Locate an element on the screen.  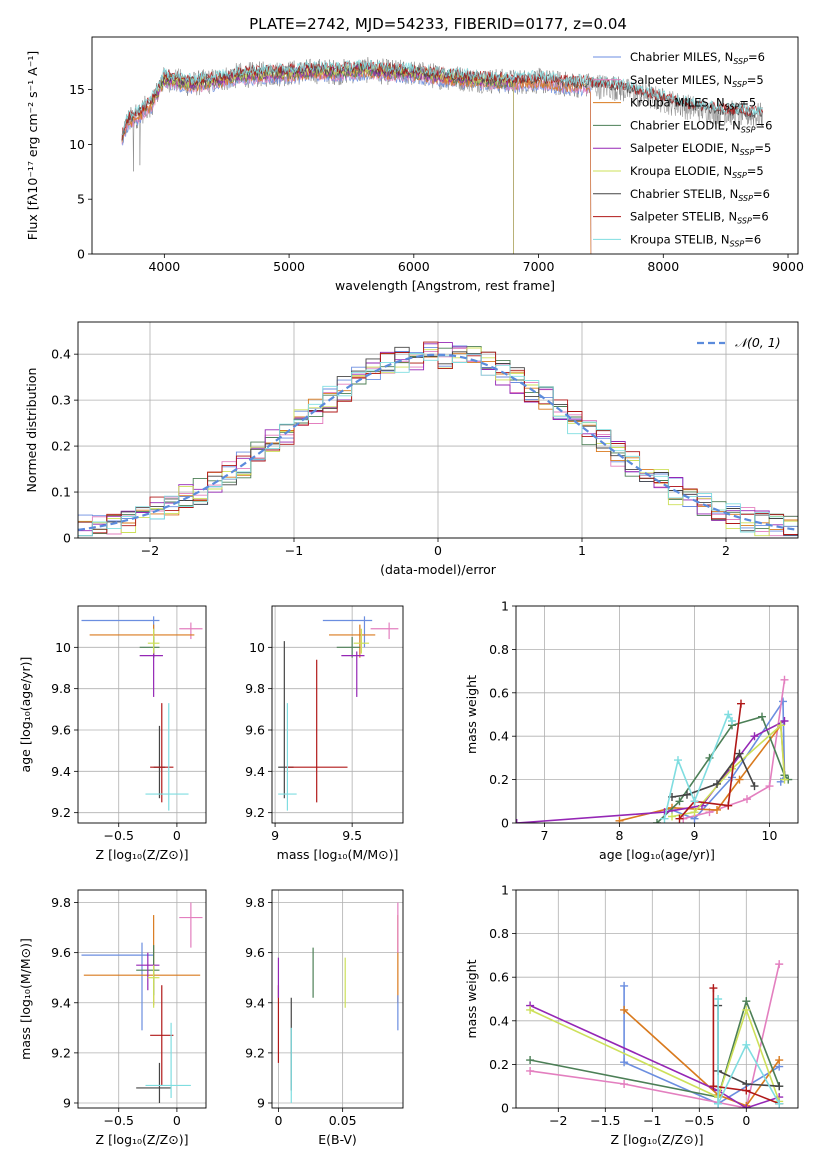
legend-entry-main: Kroupa ELODIE, N is located at coordinates (681, 171).